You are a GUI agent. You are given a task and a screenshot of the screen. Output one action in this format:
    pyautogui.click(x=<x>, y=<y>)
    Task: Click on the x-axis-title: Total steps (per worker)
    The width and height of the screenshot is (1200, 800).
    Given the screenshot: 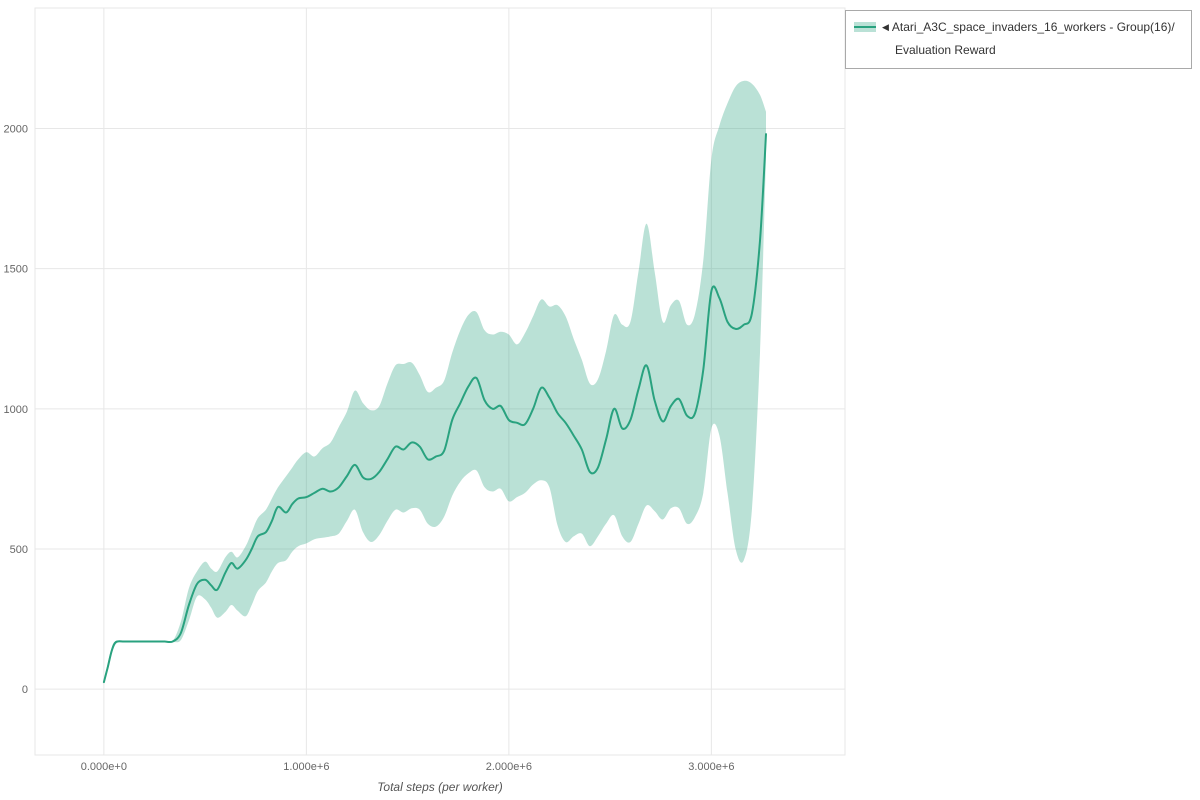 What is the action you would take?
    pyautogui.click(x=440, y=787)
    